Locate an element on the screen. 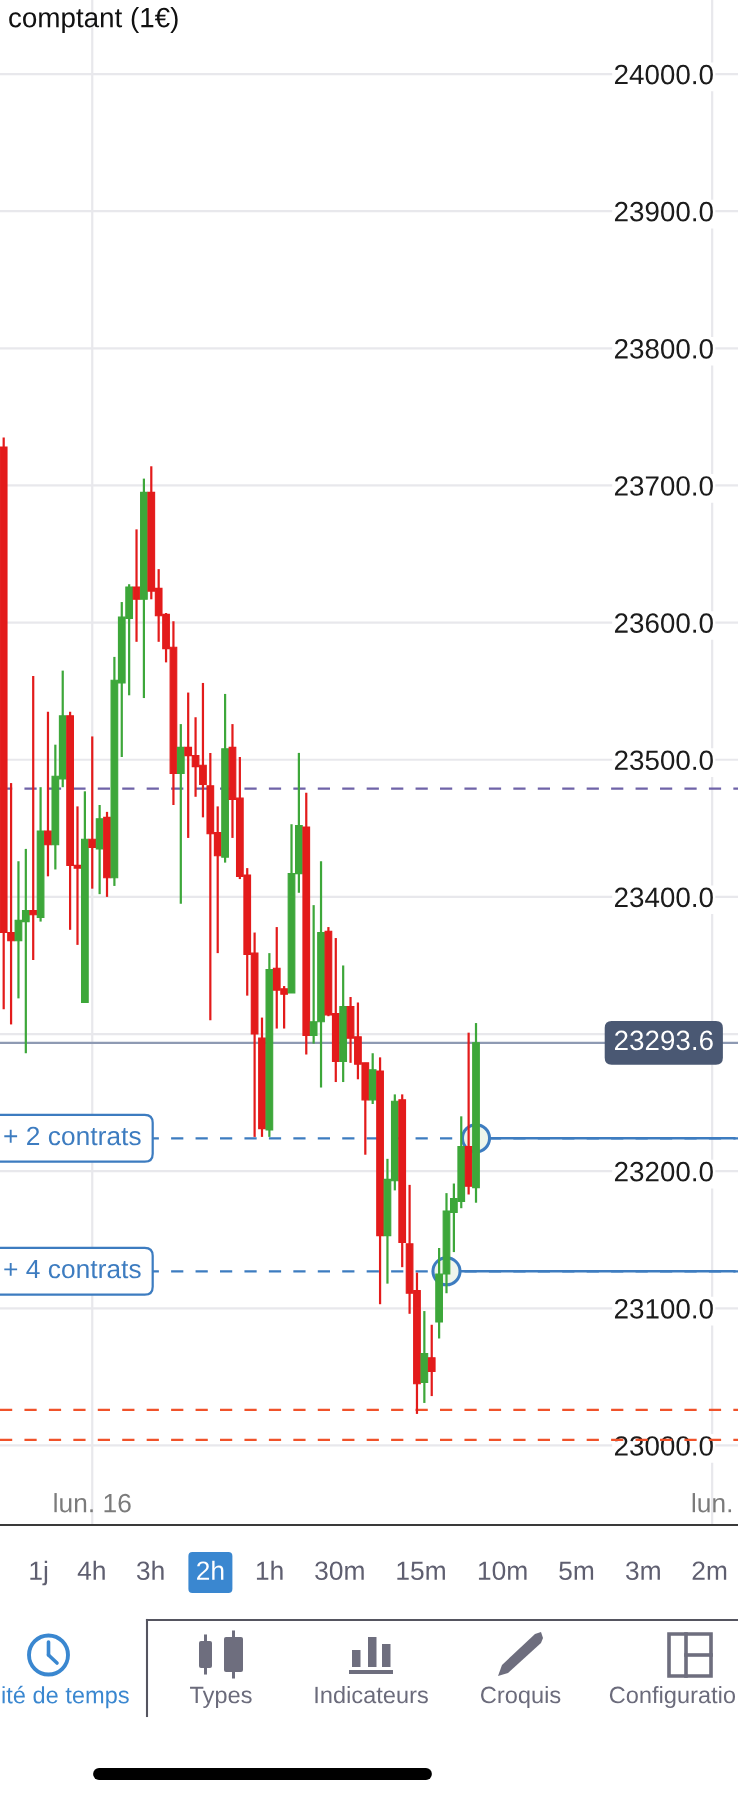  text: 10m is located at coordinates (502, 1571).